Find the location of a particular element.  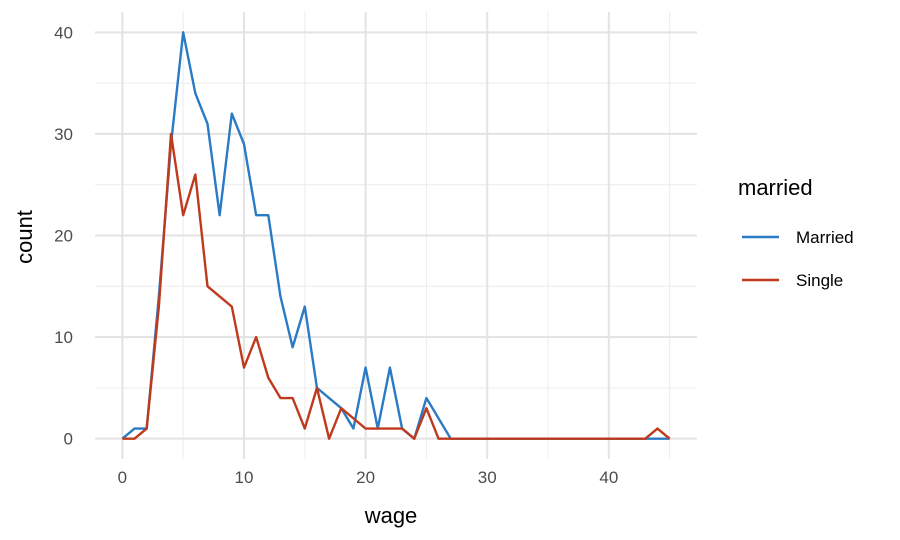

y-tick-label: 40 is located at coordinates (63, 32).